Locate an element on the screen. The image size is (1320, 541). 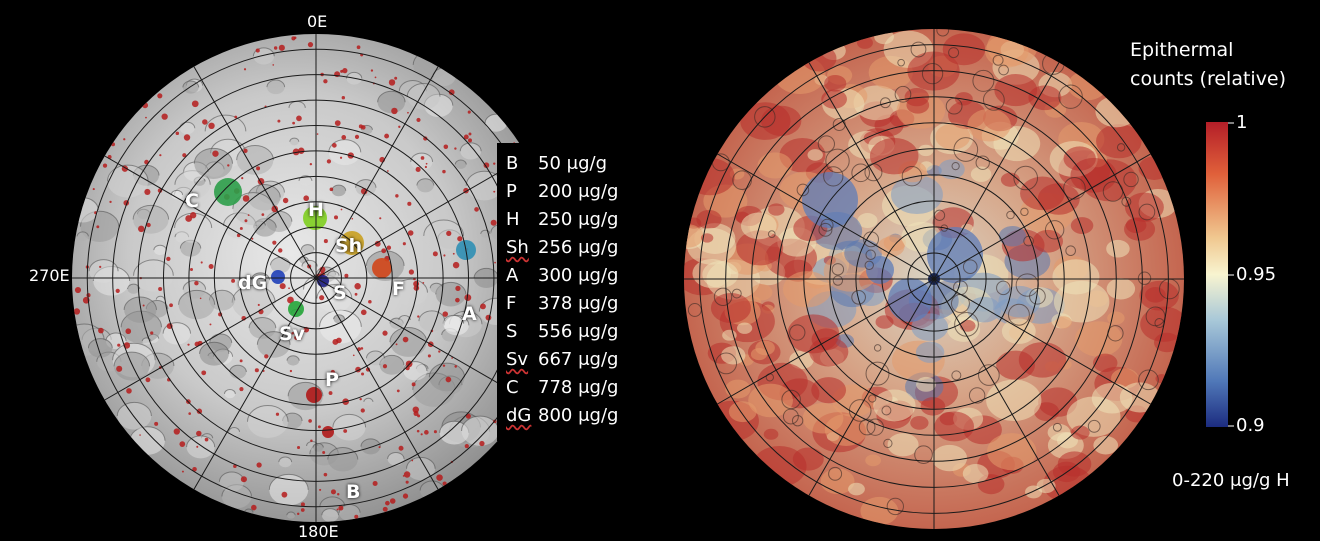
legend-value: 778 μg/g is located at coordinates (578, 387).